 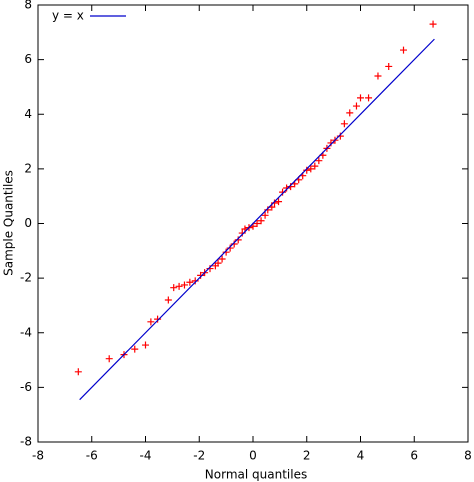 What do you see at coordinates (26, 278) in the screenshot?
I see `y-tick-label: -2` at bounding box center [26, 278].